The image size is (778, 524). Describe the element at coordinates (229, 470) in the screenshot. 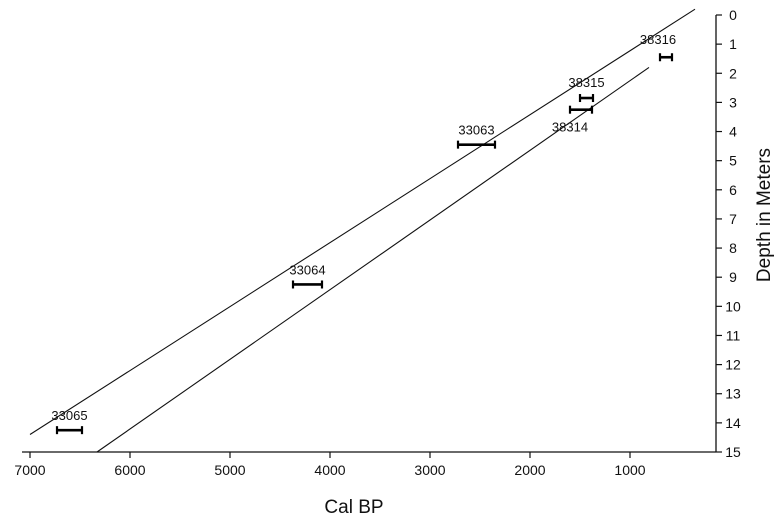

I see `x-tick-label: 5000` at that location.